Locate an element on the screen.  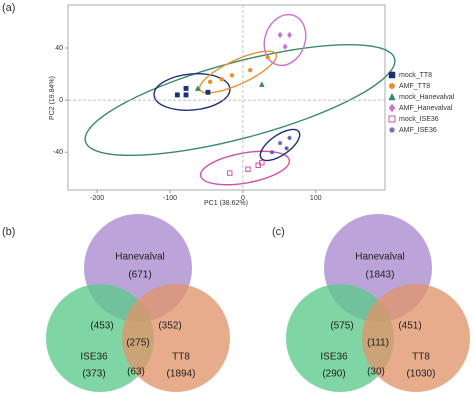
y-axis-label: PC2 (19.84%) is located at coordinates (52, 98).